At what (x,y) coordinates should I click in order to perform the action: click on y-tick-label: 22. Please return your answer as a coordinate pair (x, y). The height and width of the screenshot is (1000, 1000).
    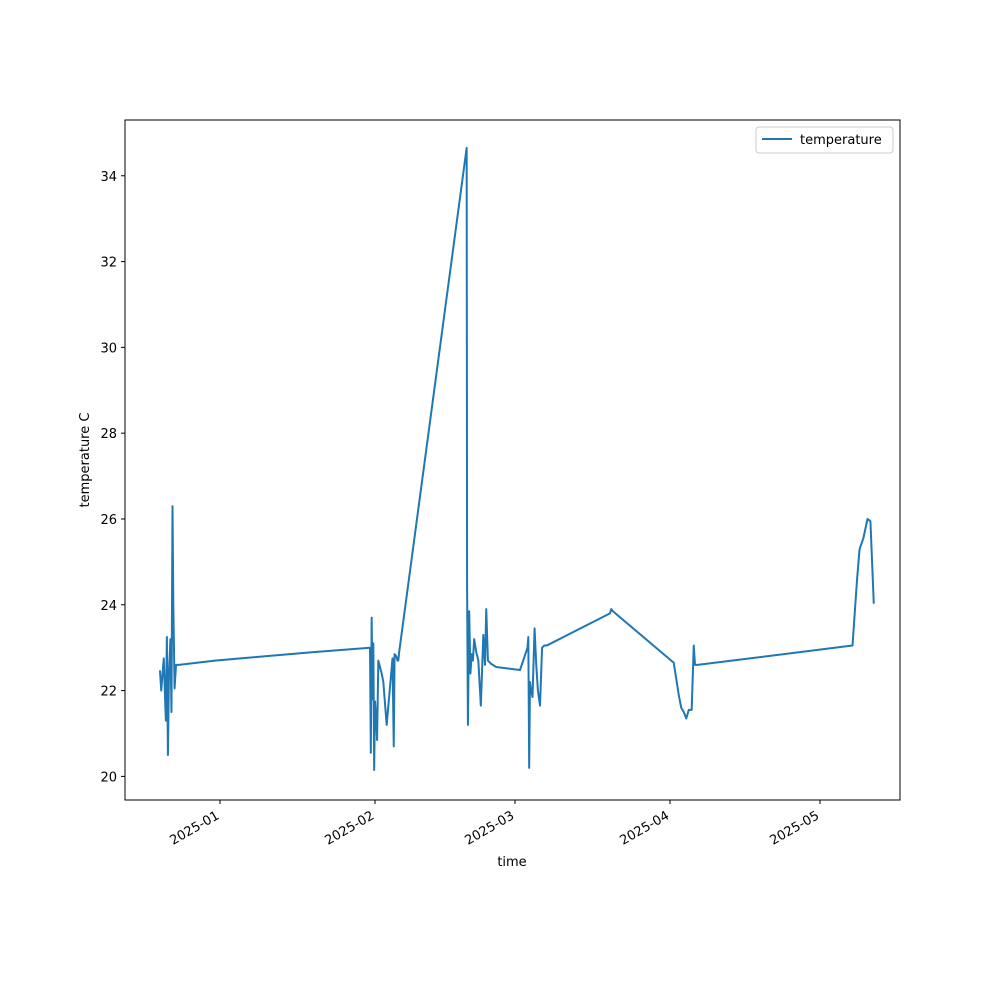
    Looking at the image, I should click on (108, 692).